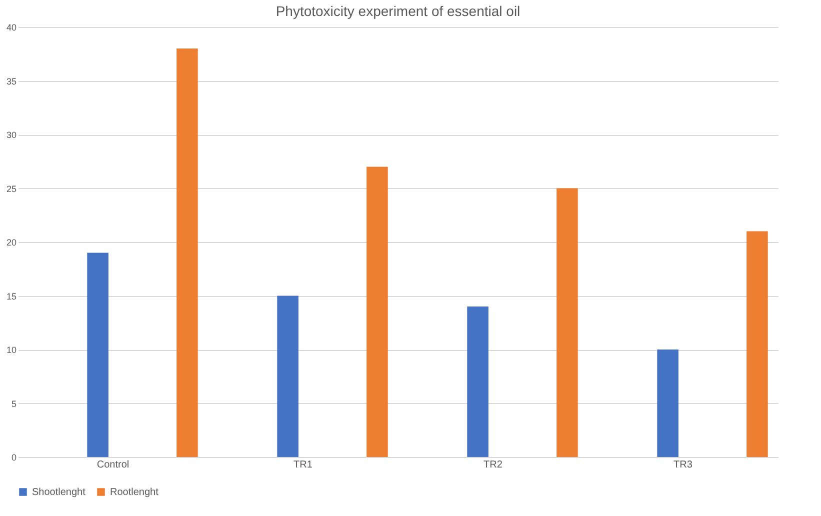  What do you see at coordinates (59, 492) in the screenshot?
I see `legend-label: Shootlenght` at bounding box center [59, 492].